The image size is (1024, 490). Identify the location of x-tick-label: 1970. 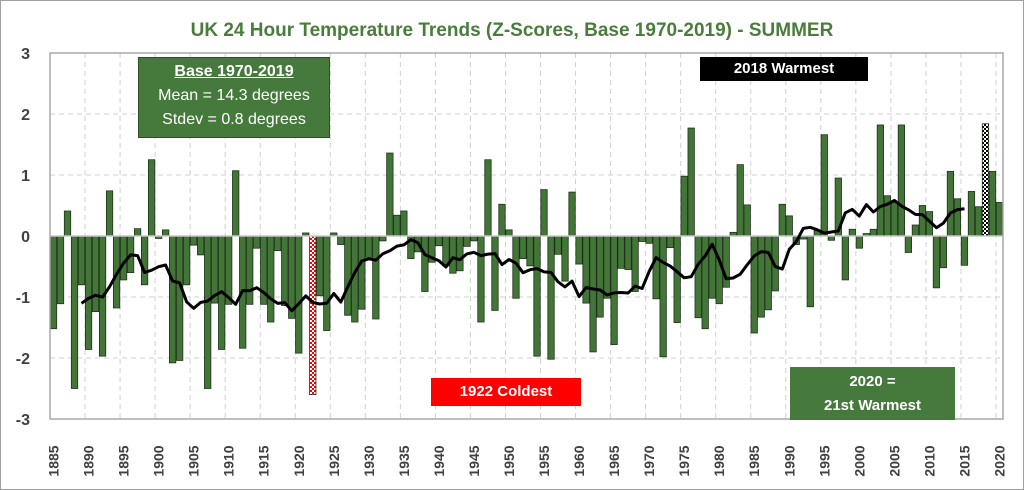
(649, 460).